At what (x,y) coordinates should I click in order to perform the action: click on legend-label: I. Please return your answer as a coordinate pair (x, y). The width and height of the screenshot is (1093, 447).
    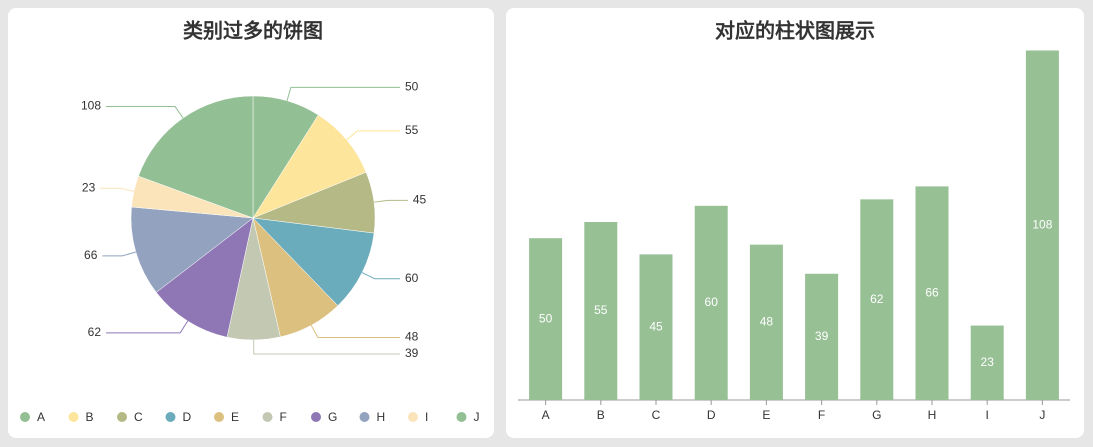
    Looking at the image, I should click on (426, 417).